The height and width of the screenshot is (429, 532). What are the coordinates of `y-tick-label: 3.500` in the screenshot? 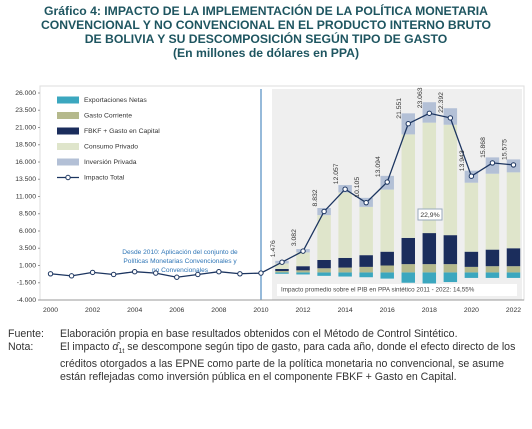 It's located at (27, 248).